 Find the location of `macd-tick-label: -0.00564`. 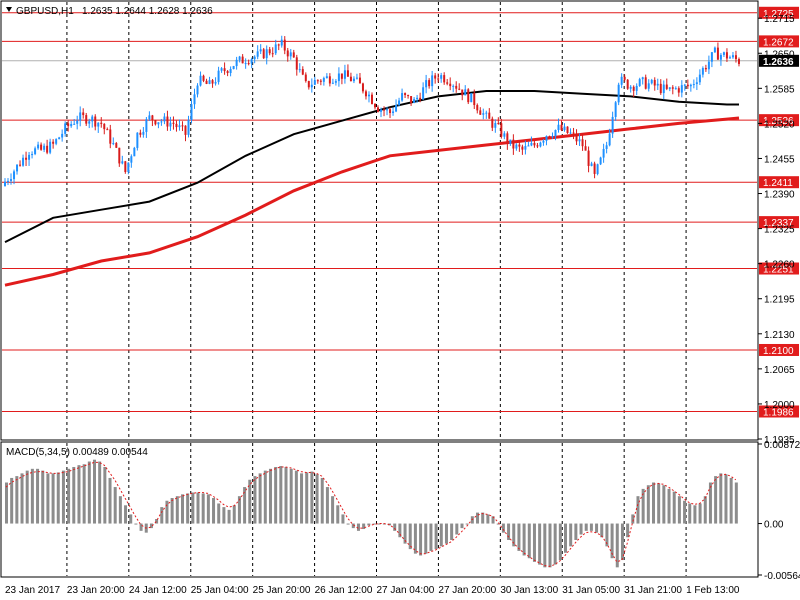

macd-tick-label: -0.00564 is located at coordinates (782, 576).